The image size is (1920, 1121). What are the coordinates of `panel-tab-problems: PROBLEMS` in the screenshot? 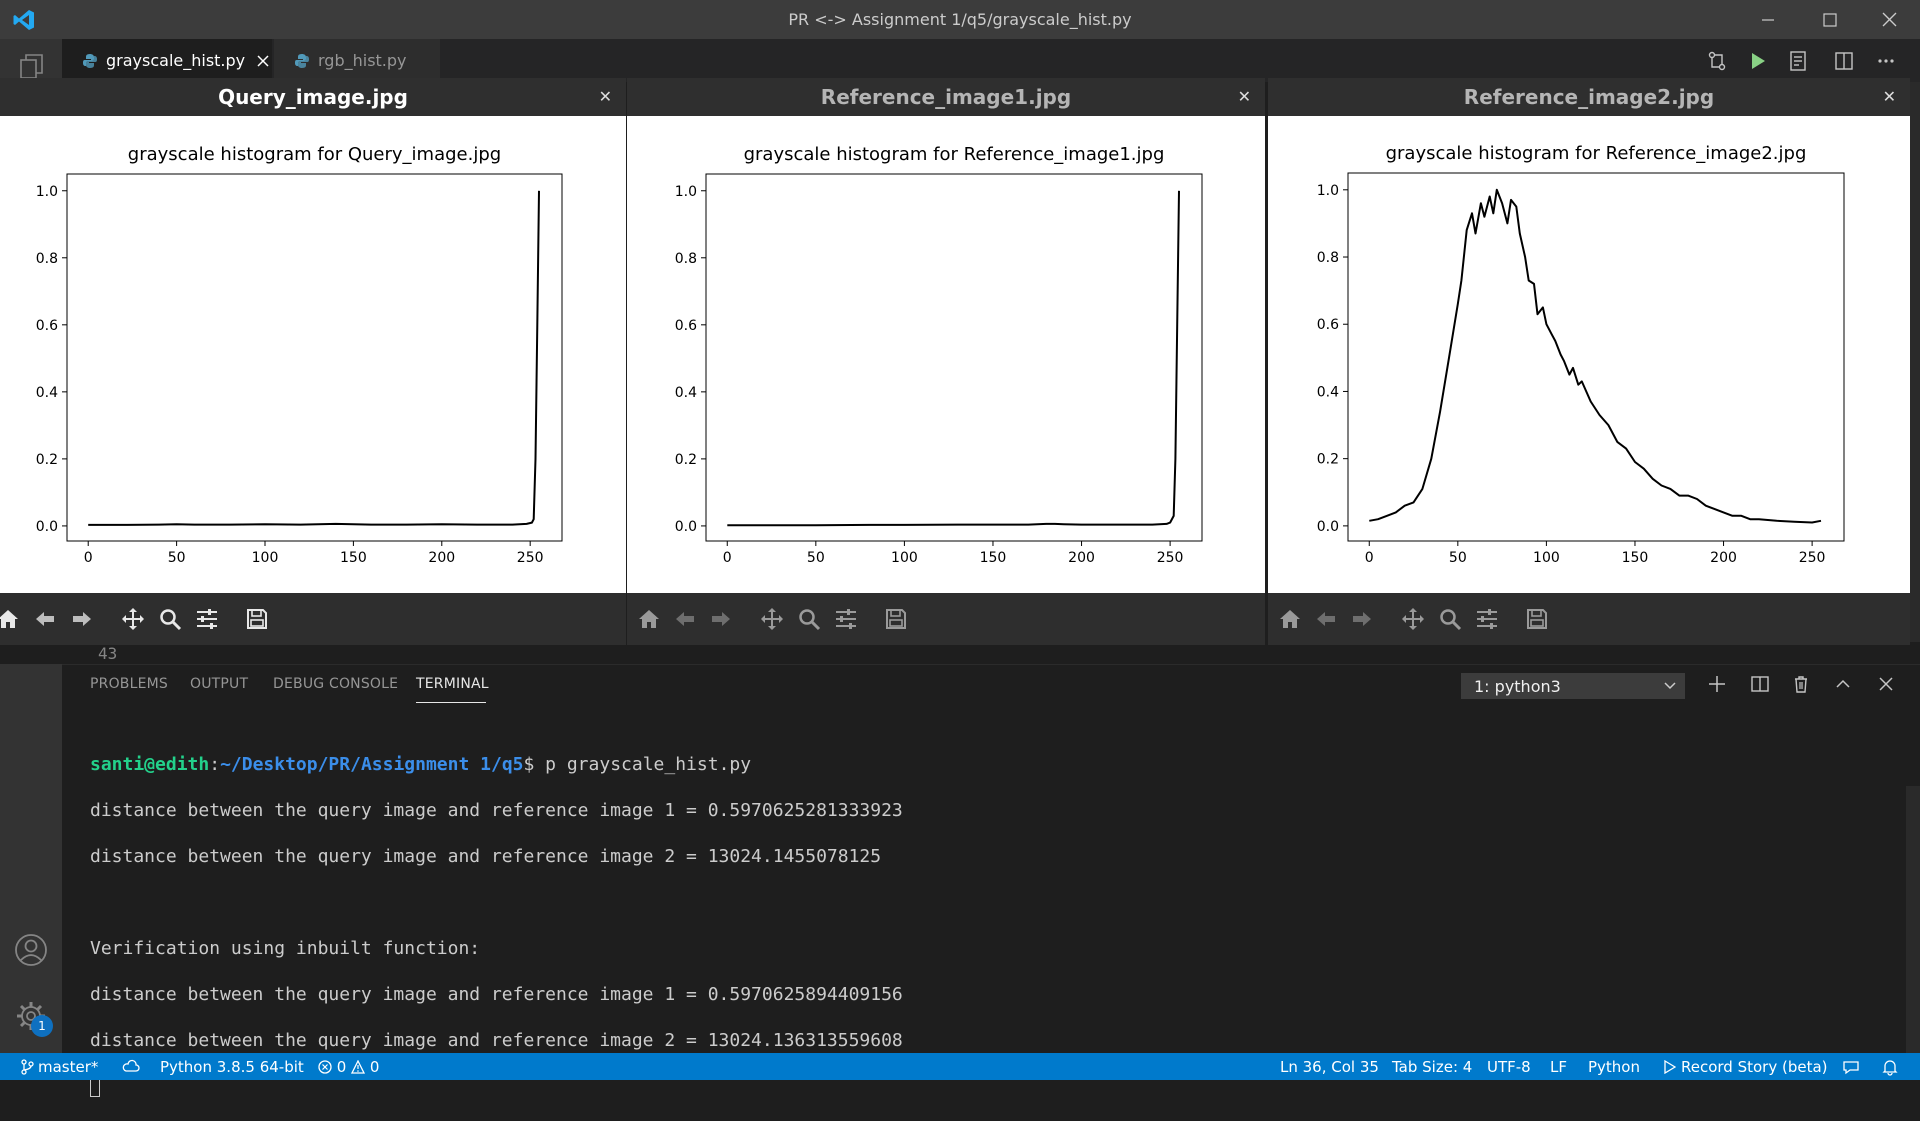 It's located at (129, 684).